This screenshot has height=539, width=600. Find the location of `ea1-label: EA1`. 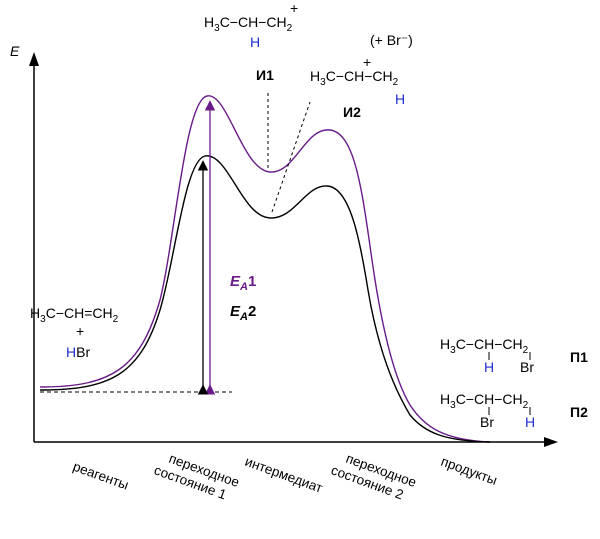

ea1-label: EA1 is located at coordinates (243, 283).